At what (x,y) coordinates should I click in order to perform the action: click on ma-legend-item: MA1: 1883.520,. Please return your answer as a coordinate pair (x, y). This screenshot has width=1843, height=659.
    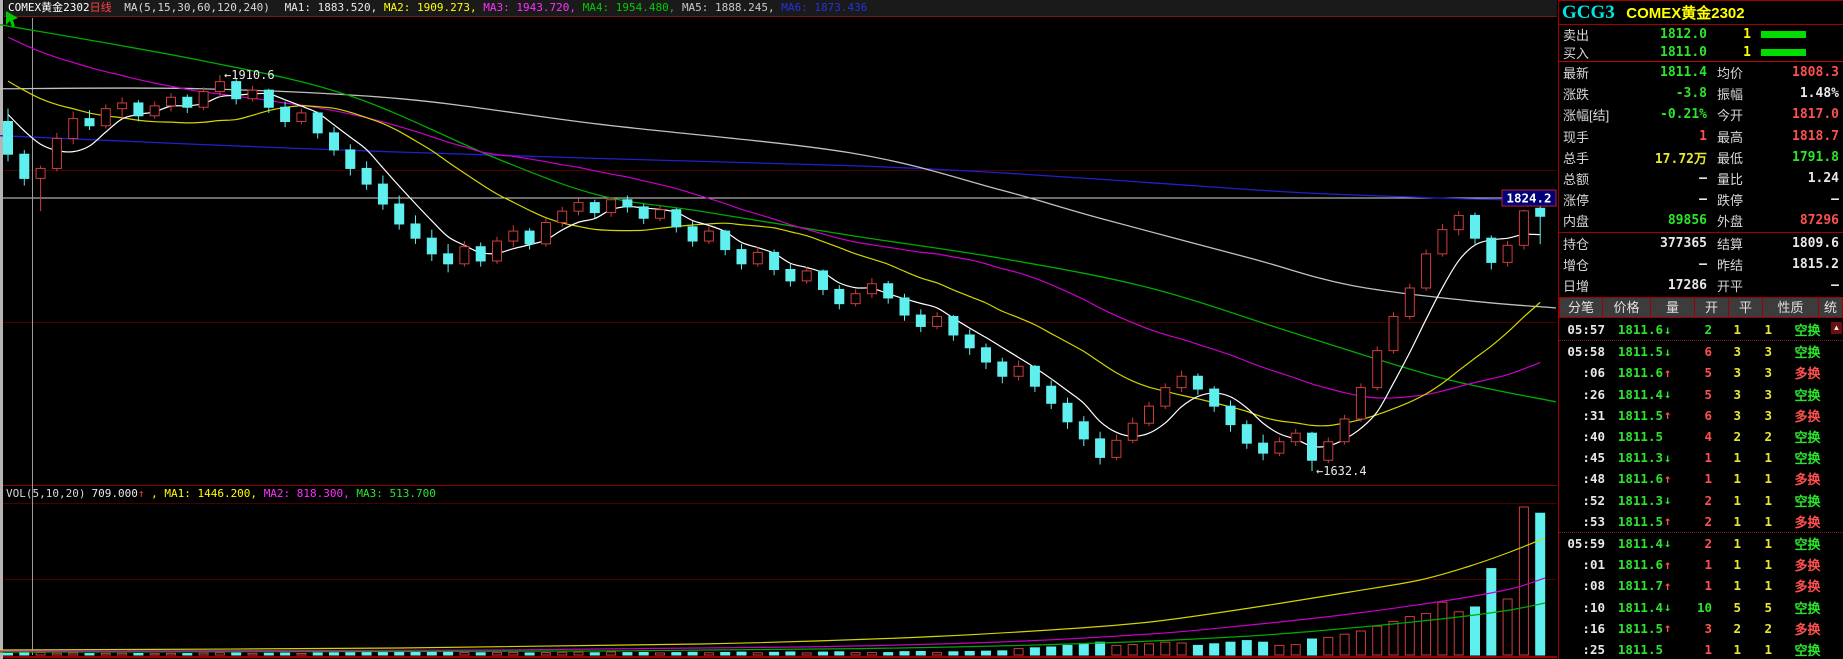
    Looking at the image, I should click on (334, 7).